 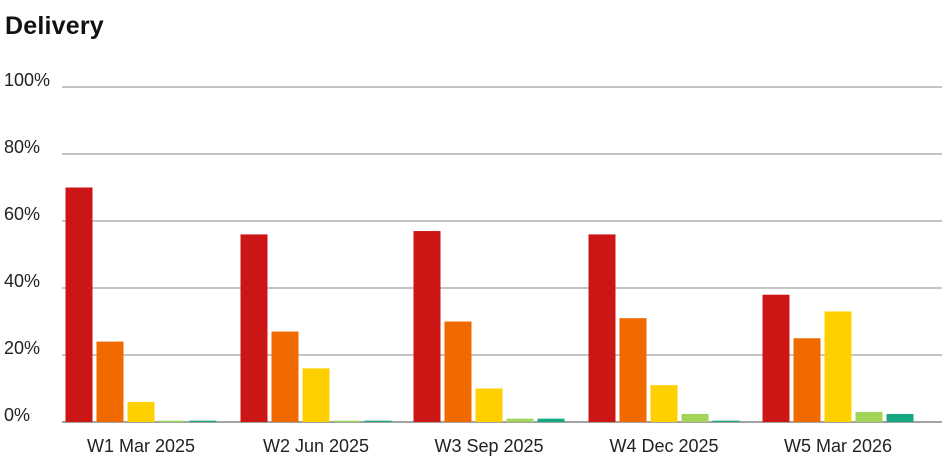 What do you see at coordinates (22, 281) in the screenshot?
I see `y-tick-label: 40%` at bounding box center [22, 281].